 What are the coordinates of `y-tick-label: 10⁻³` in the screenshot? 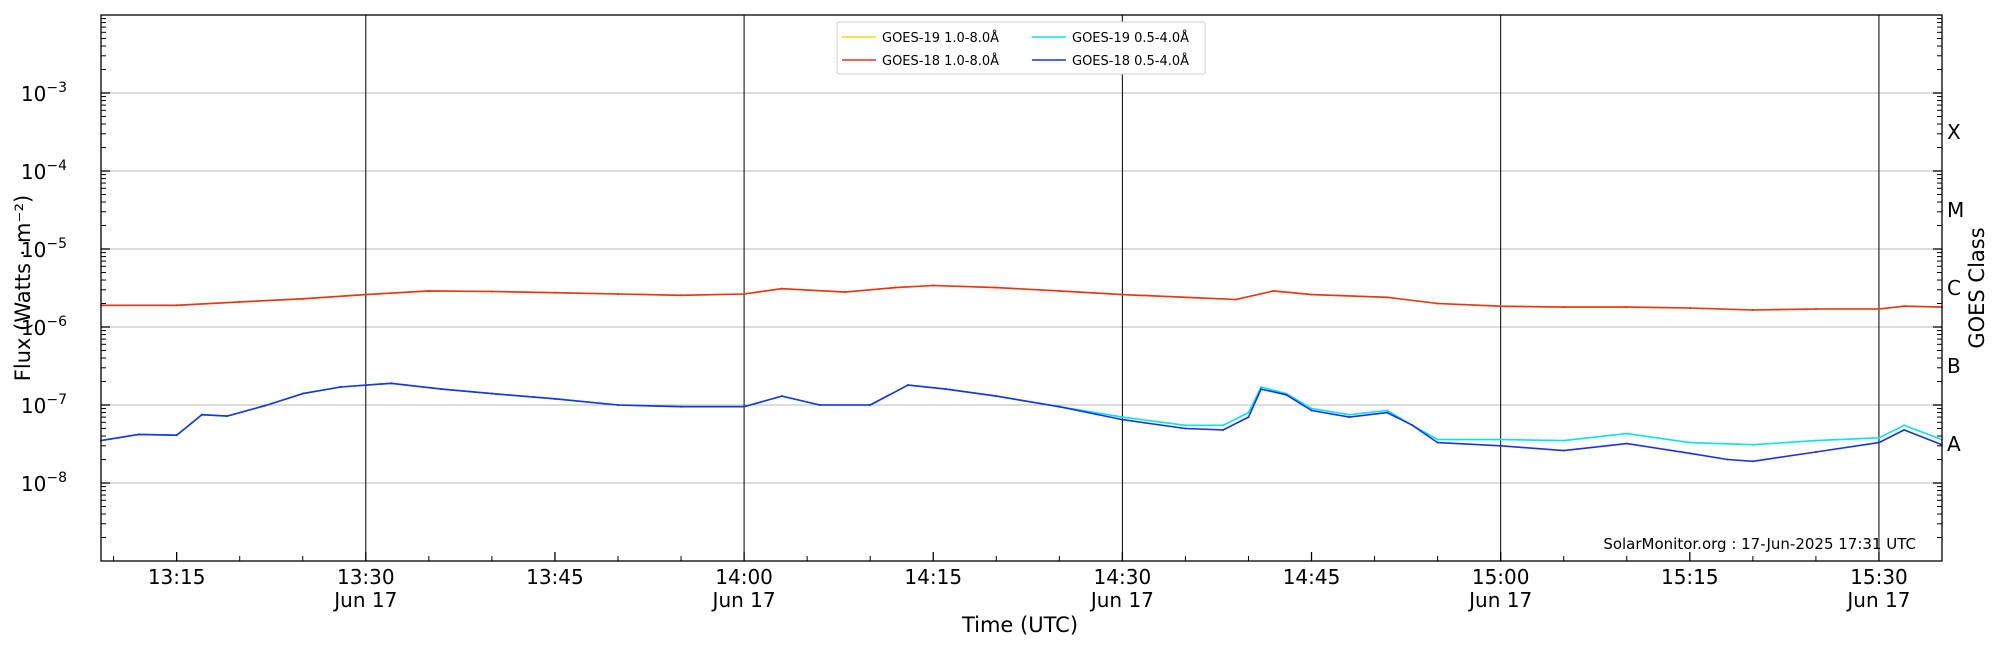 It's located at (44, 93).